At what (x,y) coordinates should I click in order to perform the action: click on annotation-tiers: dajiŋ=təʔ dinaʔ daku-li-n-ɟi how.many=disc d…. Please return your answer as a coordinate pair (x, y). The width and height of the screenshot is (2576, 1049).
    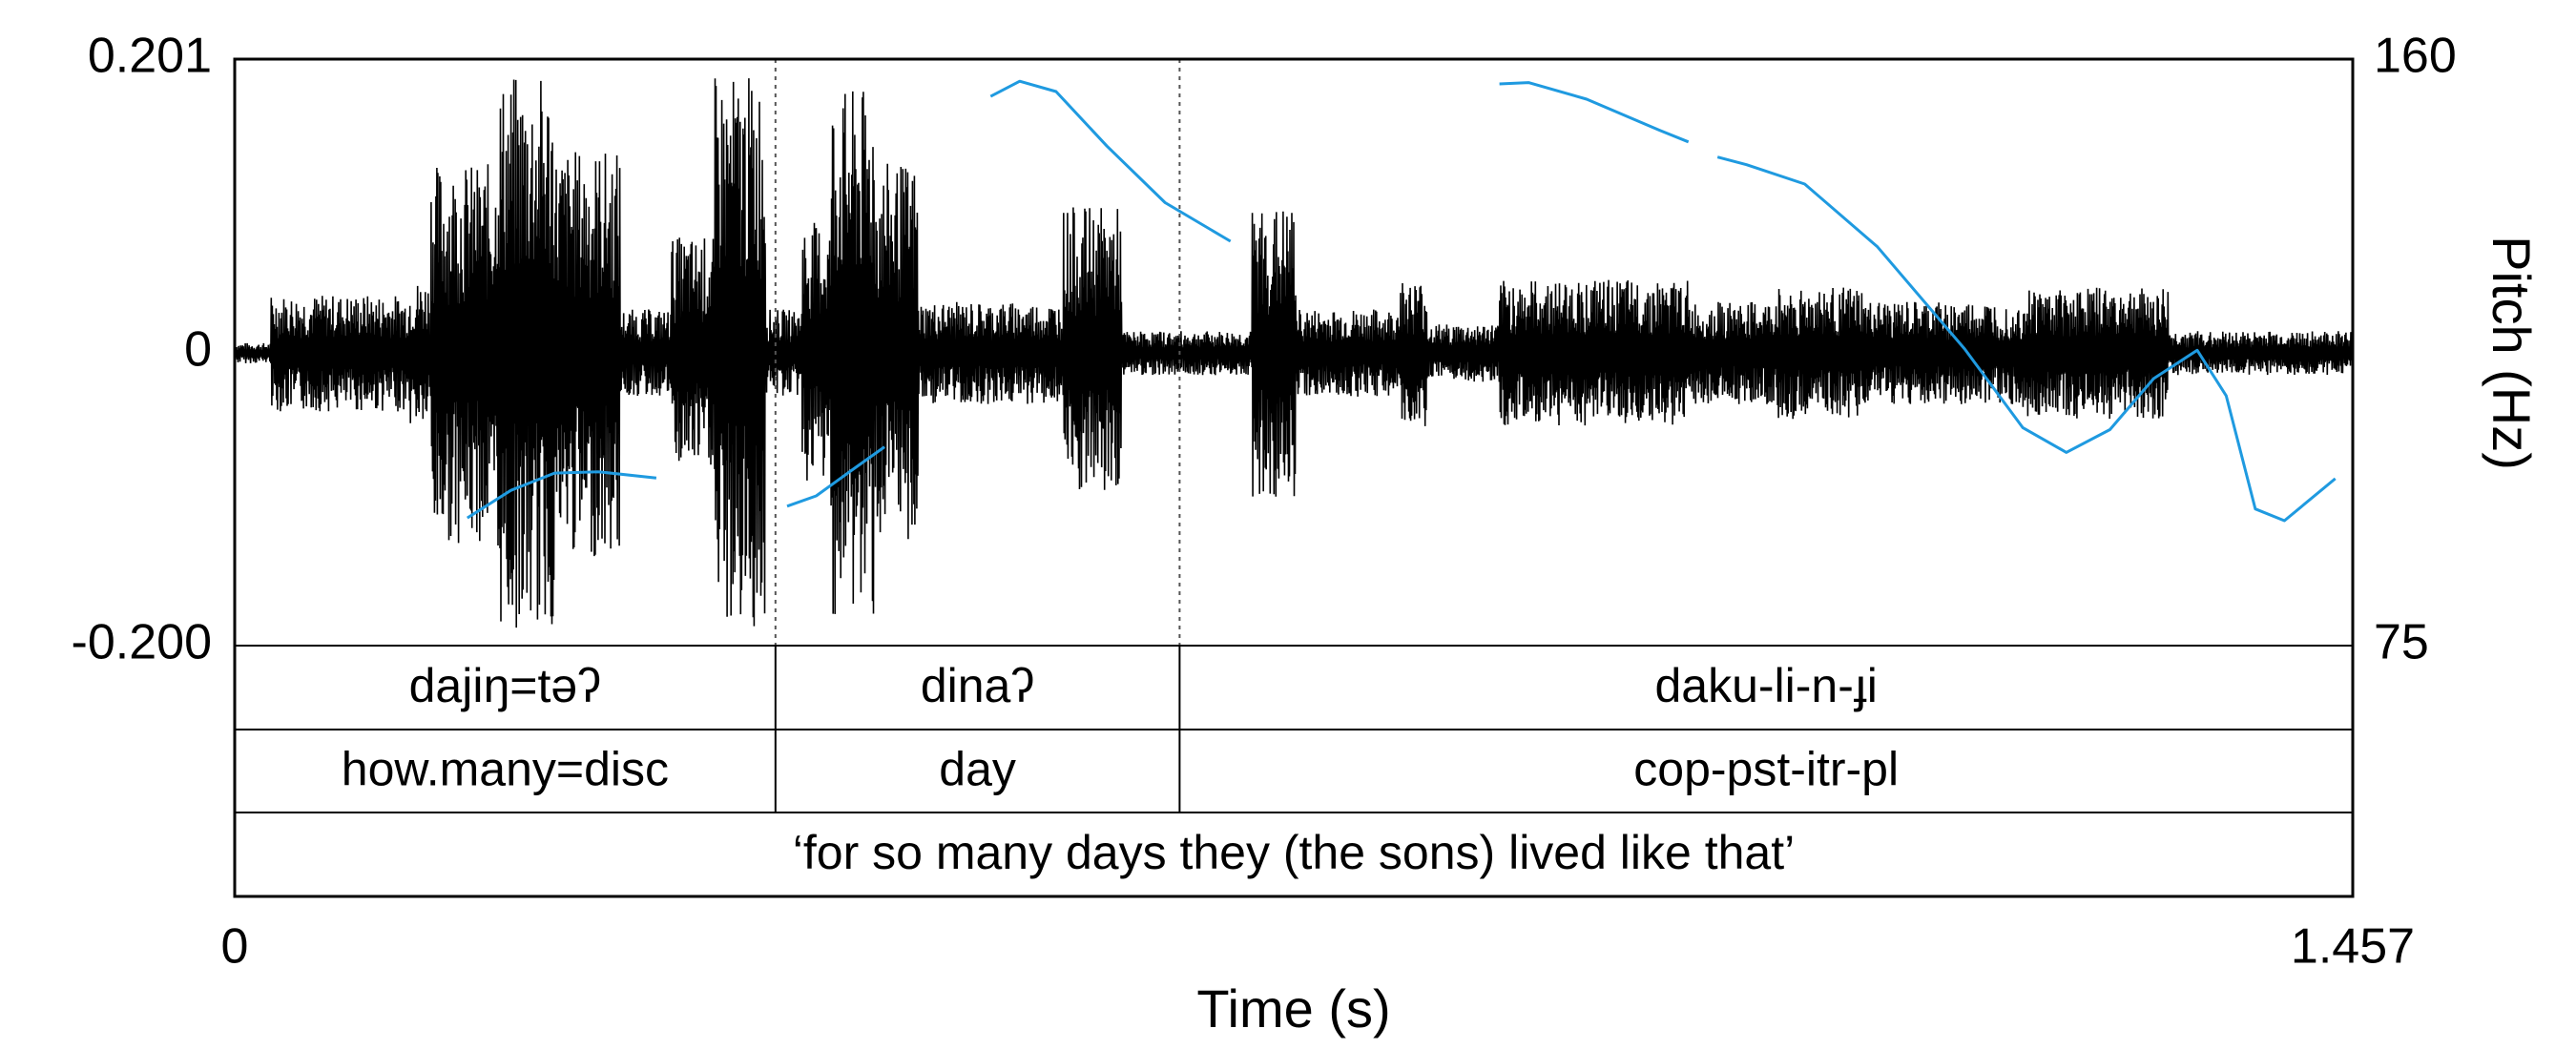
    Looking at the image, I should click on (1120, 769).